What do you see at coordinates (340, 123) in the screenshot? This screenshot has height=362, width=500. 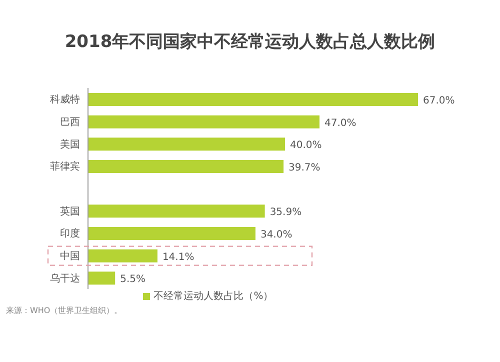 I see `data-label: 47.0%` at bounding box center [340, 123].